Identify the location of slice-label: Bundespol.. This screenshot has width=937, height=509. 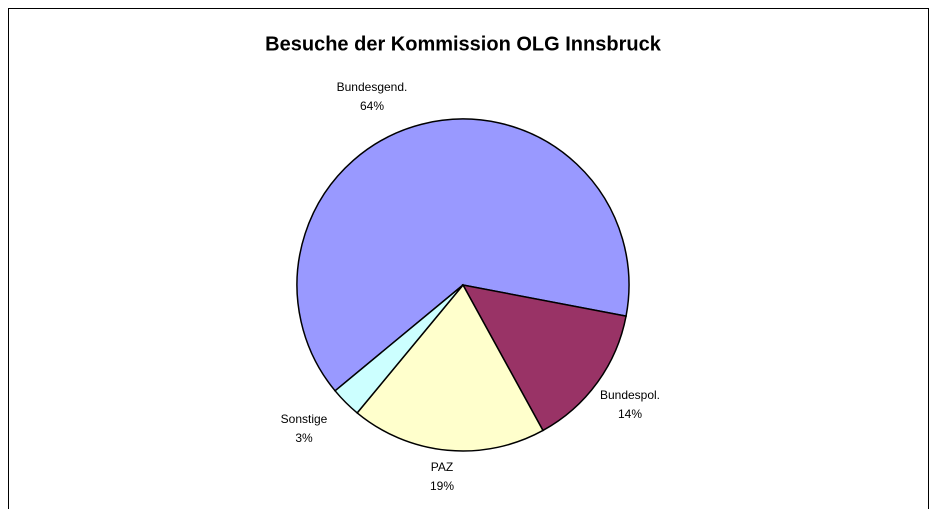
(630, 395).